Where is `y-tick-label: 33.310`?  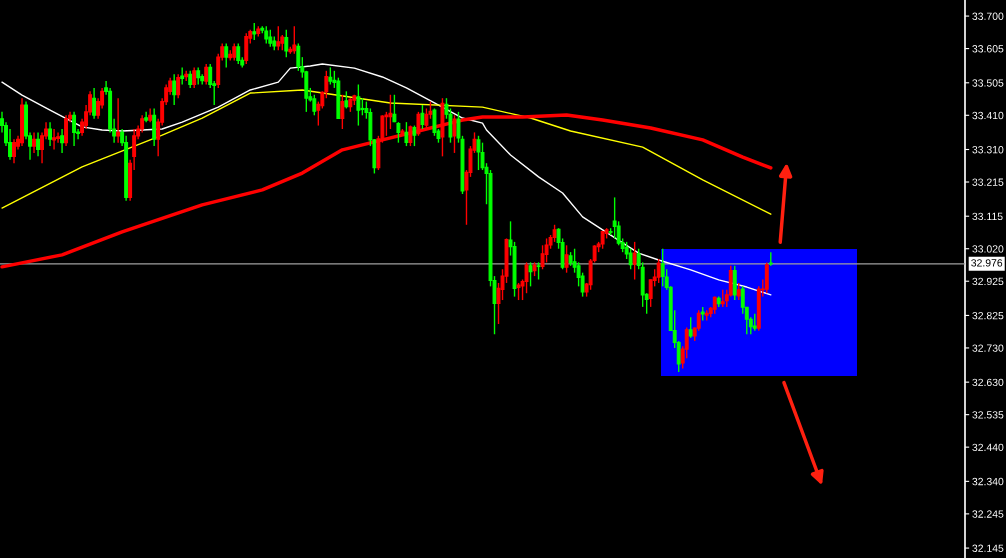
y-tick-label: 33.310 is located at coordinates (988, 150).